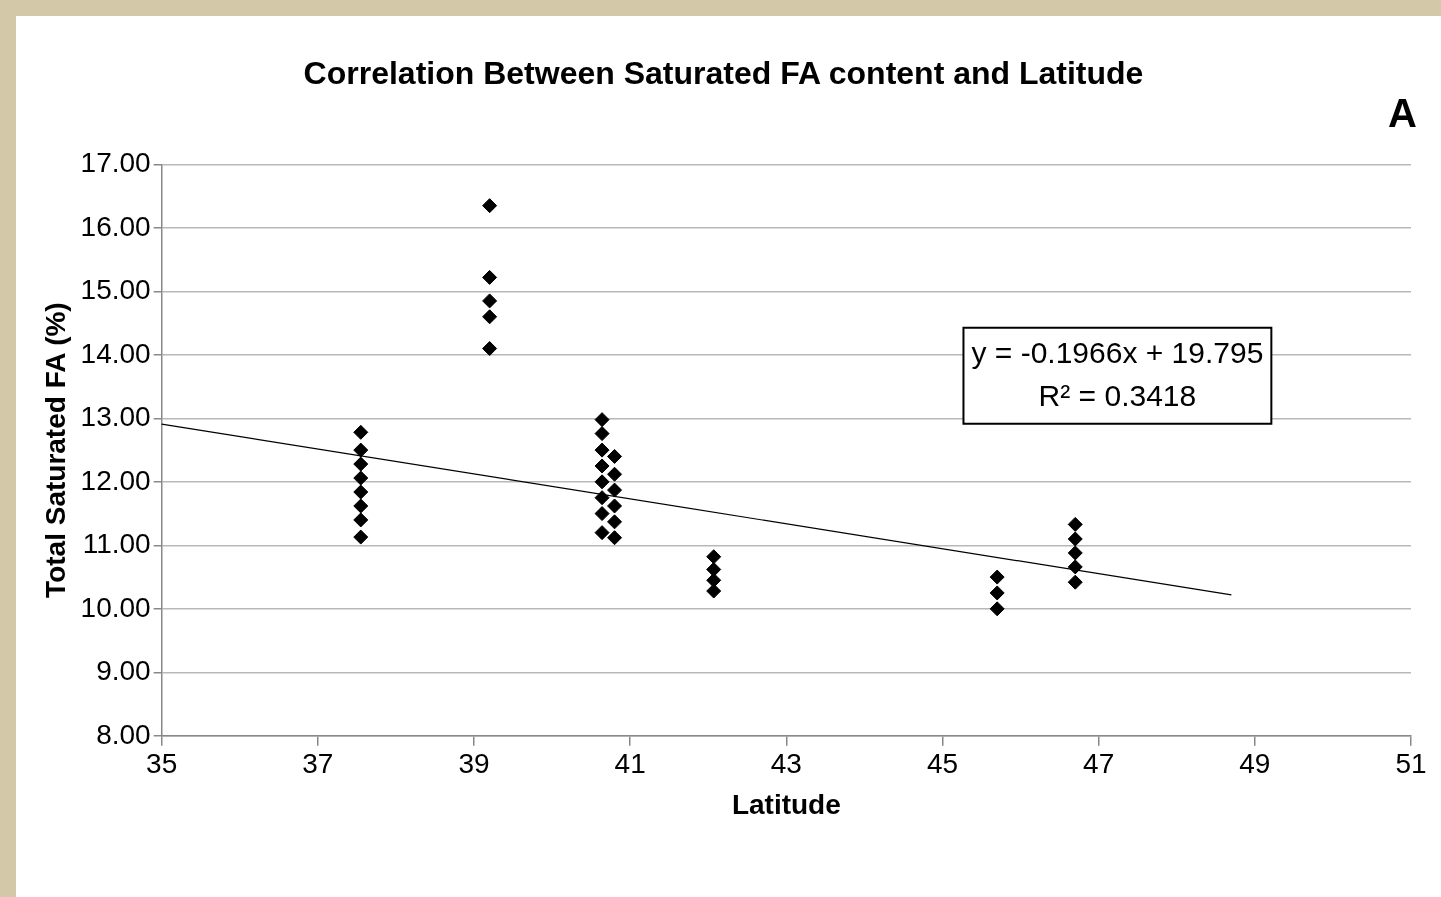  Describe the element at coordinates (55, 450) in the screenshot. I see `y-axis-title: Total Saturated FA (%)` at that location.